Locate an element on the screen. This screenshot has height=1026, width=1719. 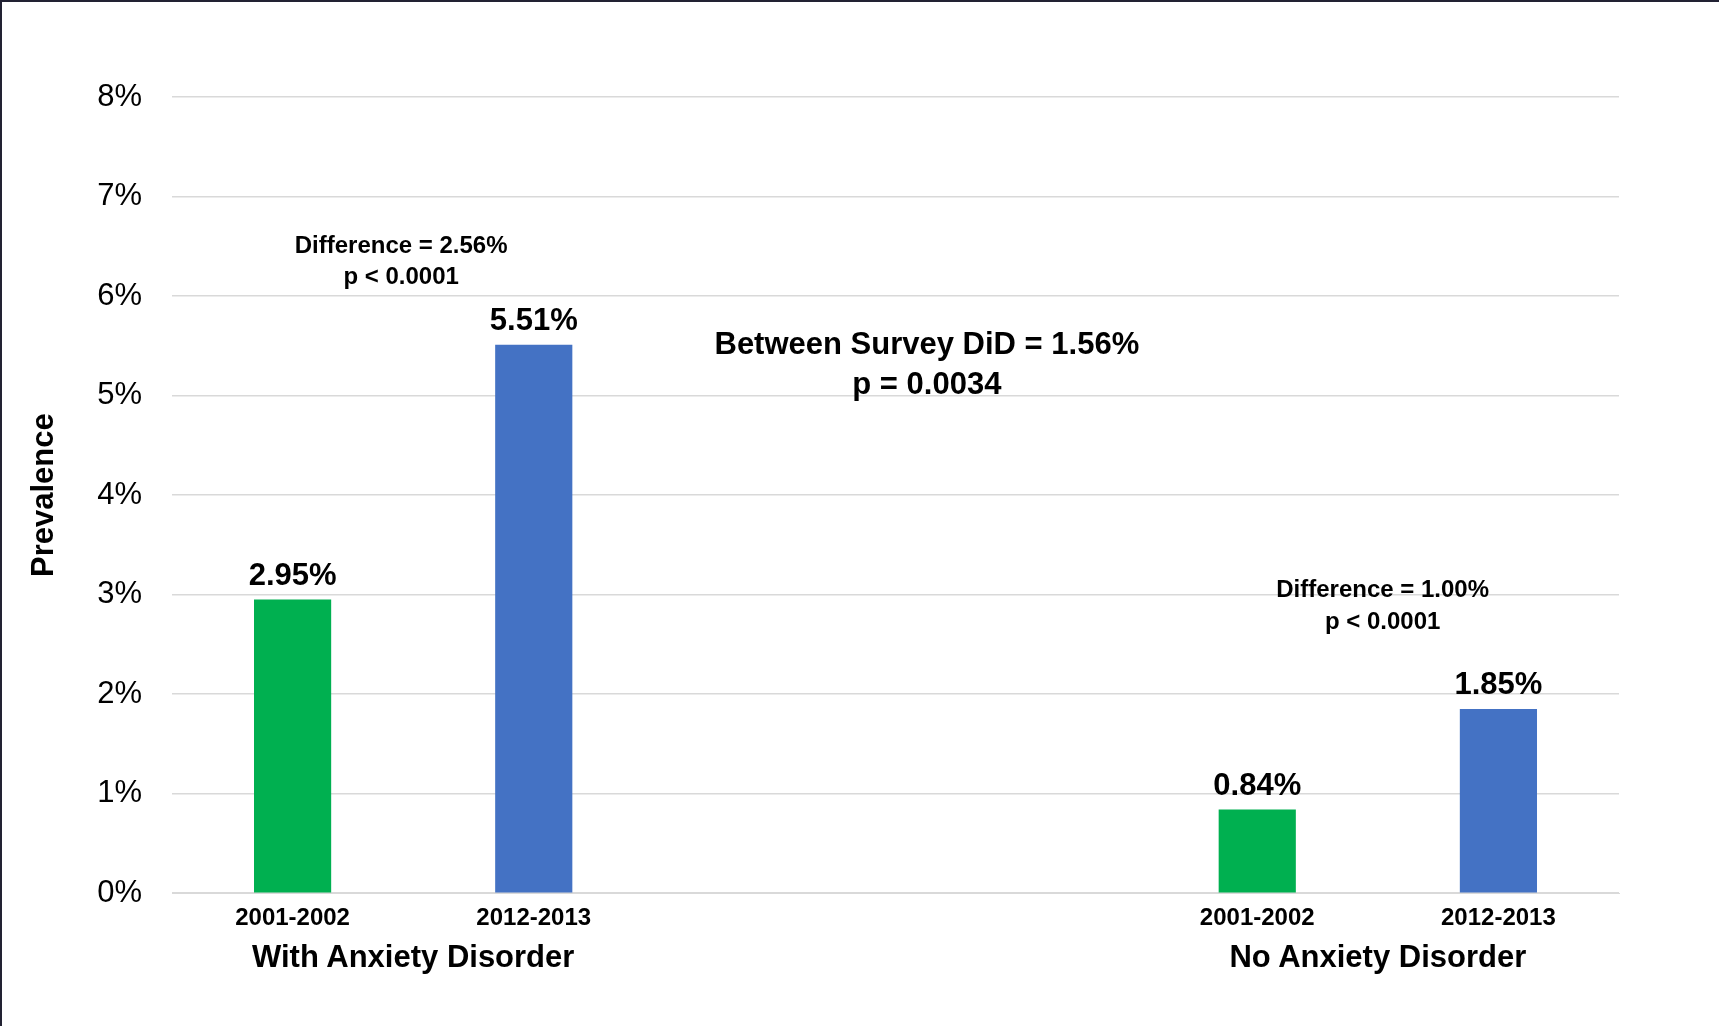
data-label: 5.51% is located at coordinates (533, 319).